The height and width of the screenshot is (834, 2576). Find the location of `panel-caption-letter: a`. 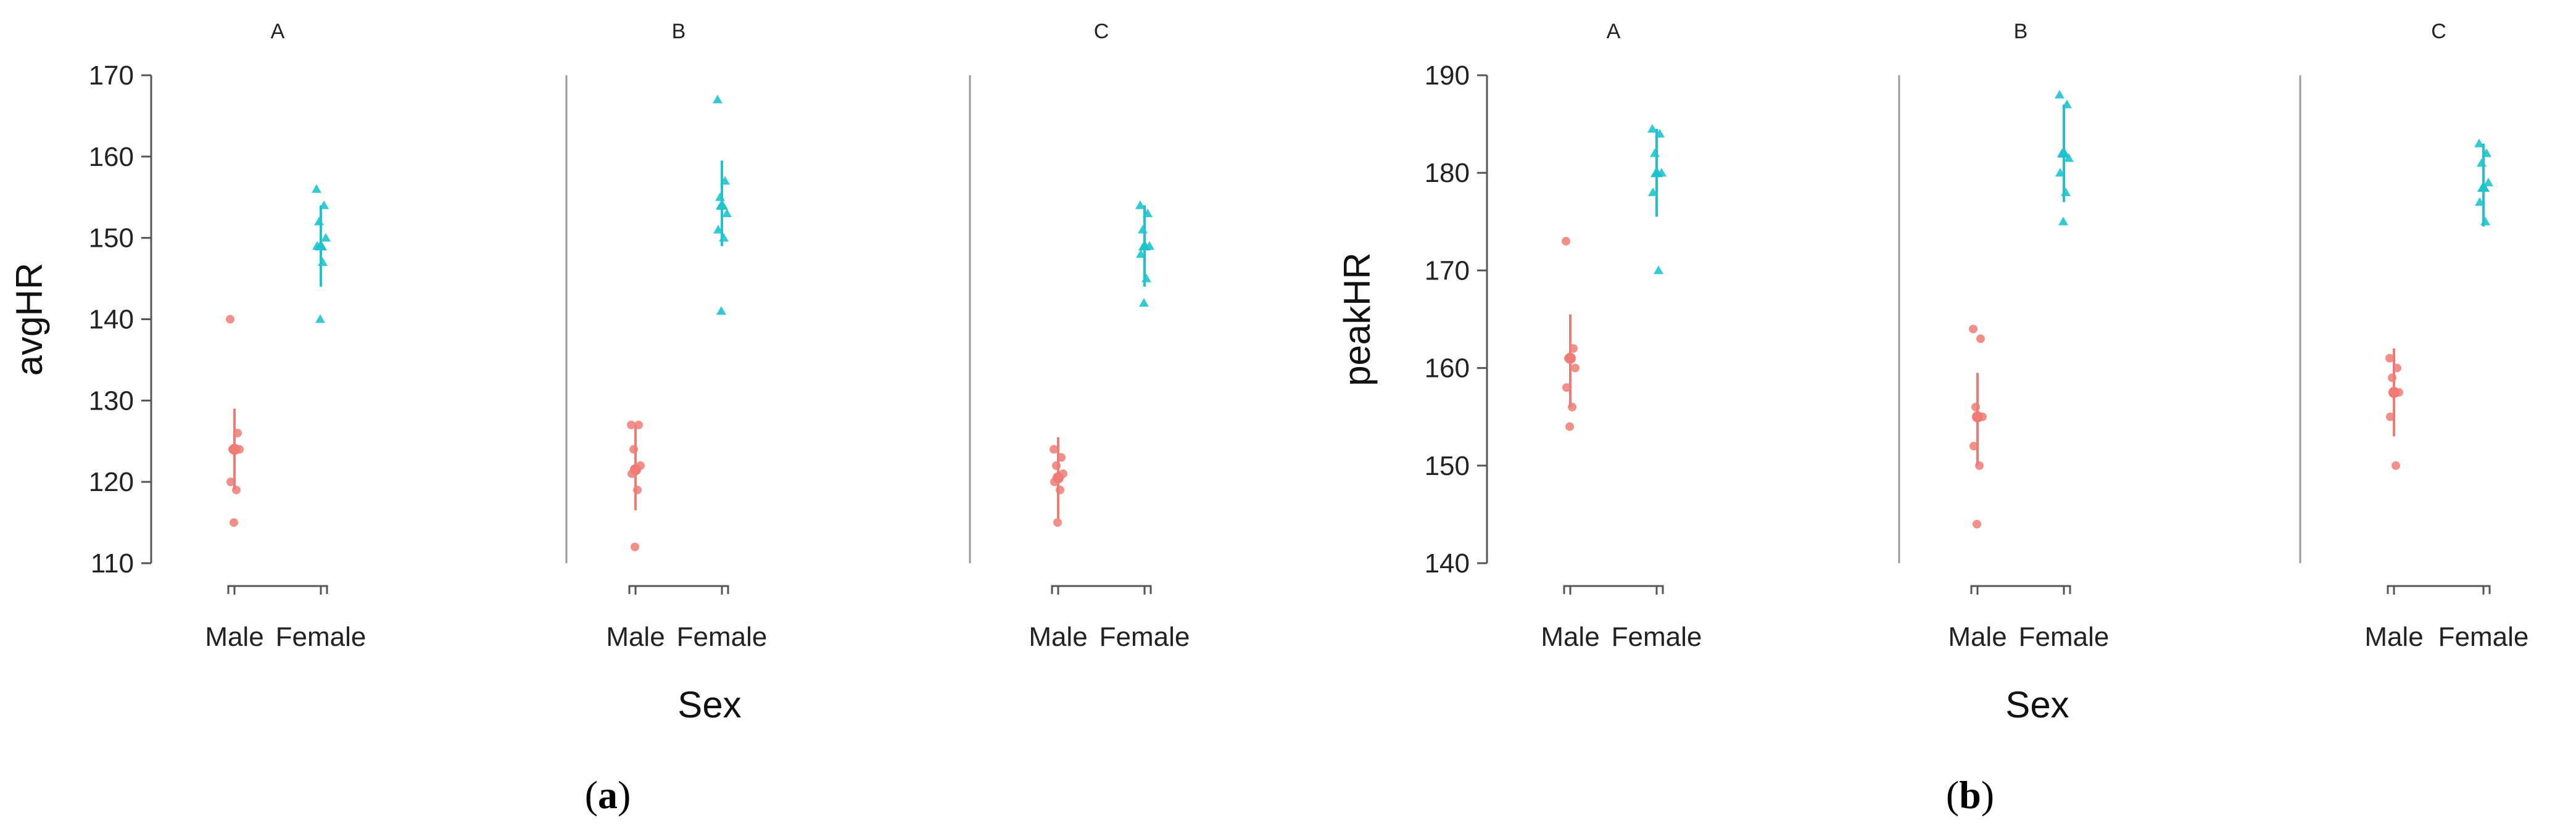

panel-caption-letter: a is located at coordinates (608, 795).